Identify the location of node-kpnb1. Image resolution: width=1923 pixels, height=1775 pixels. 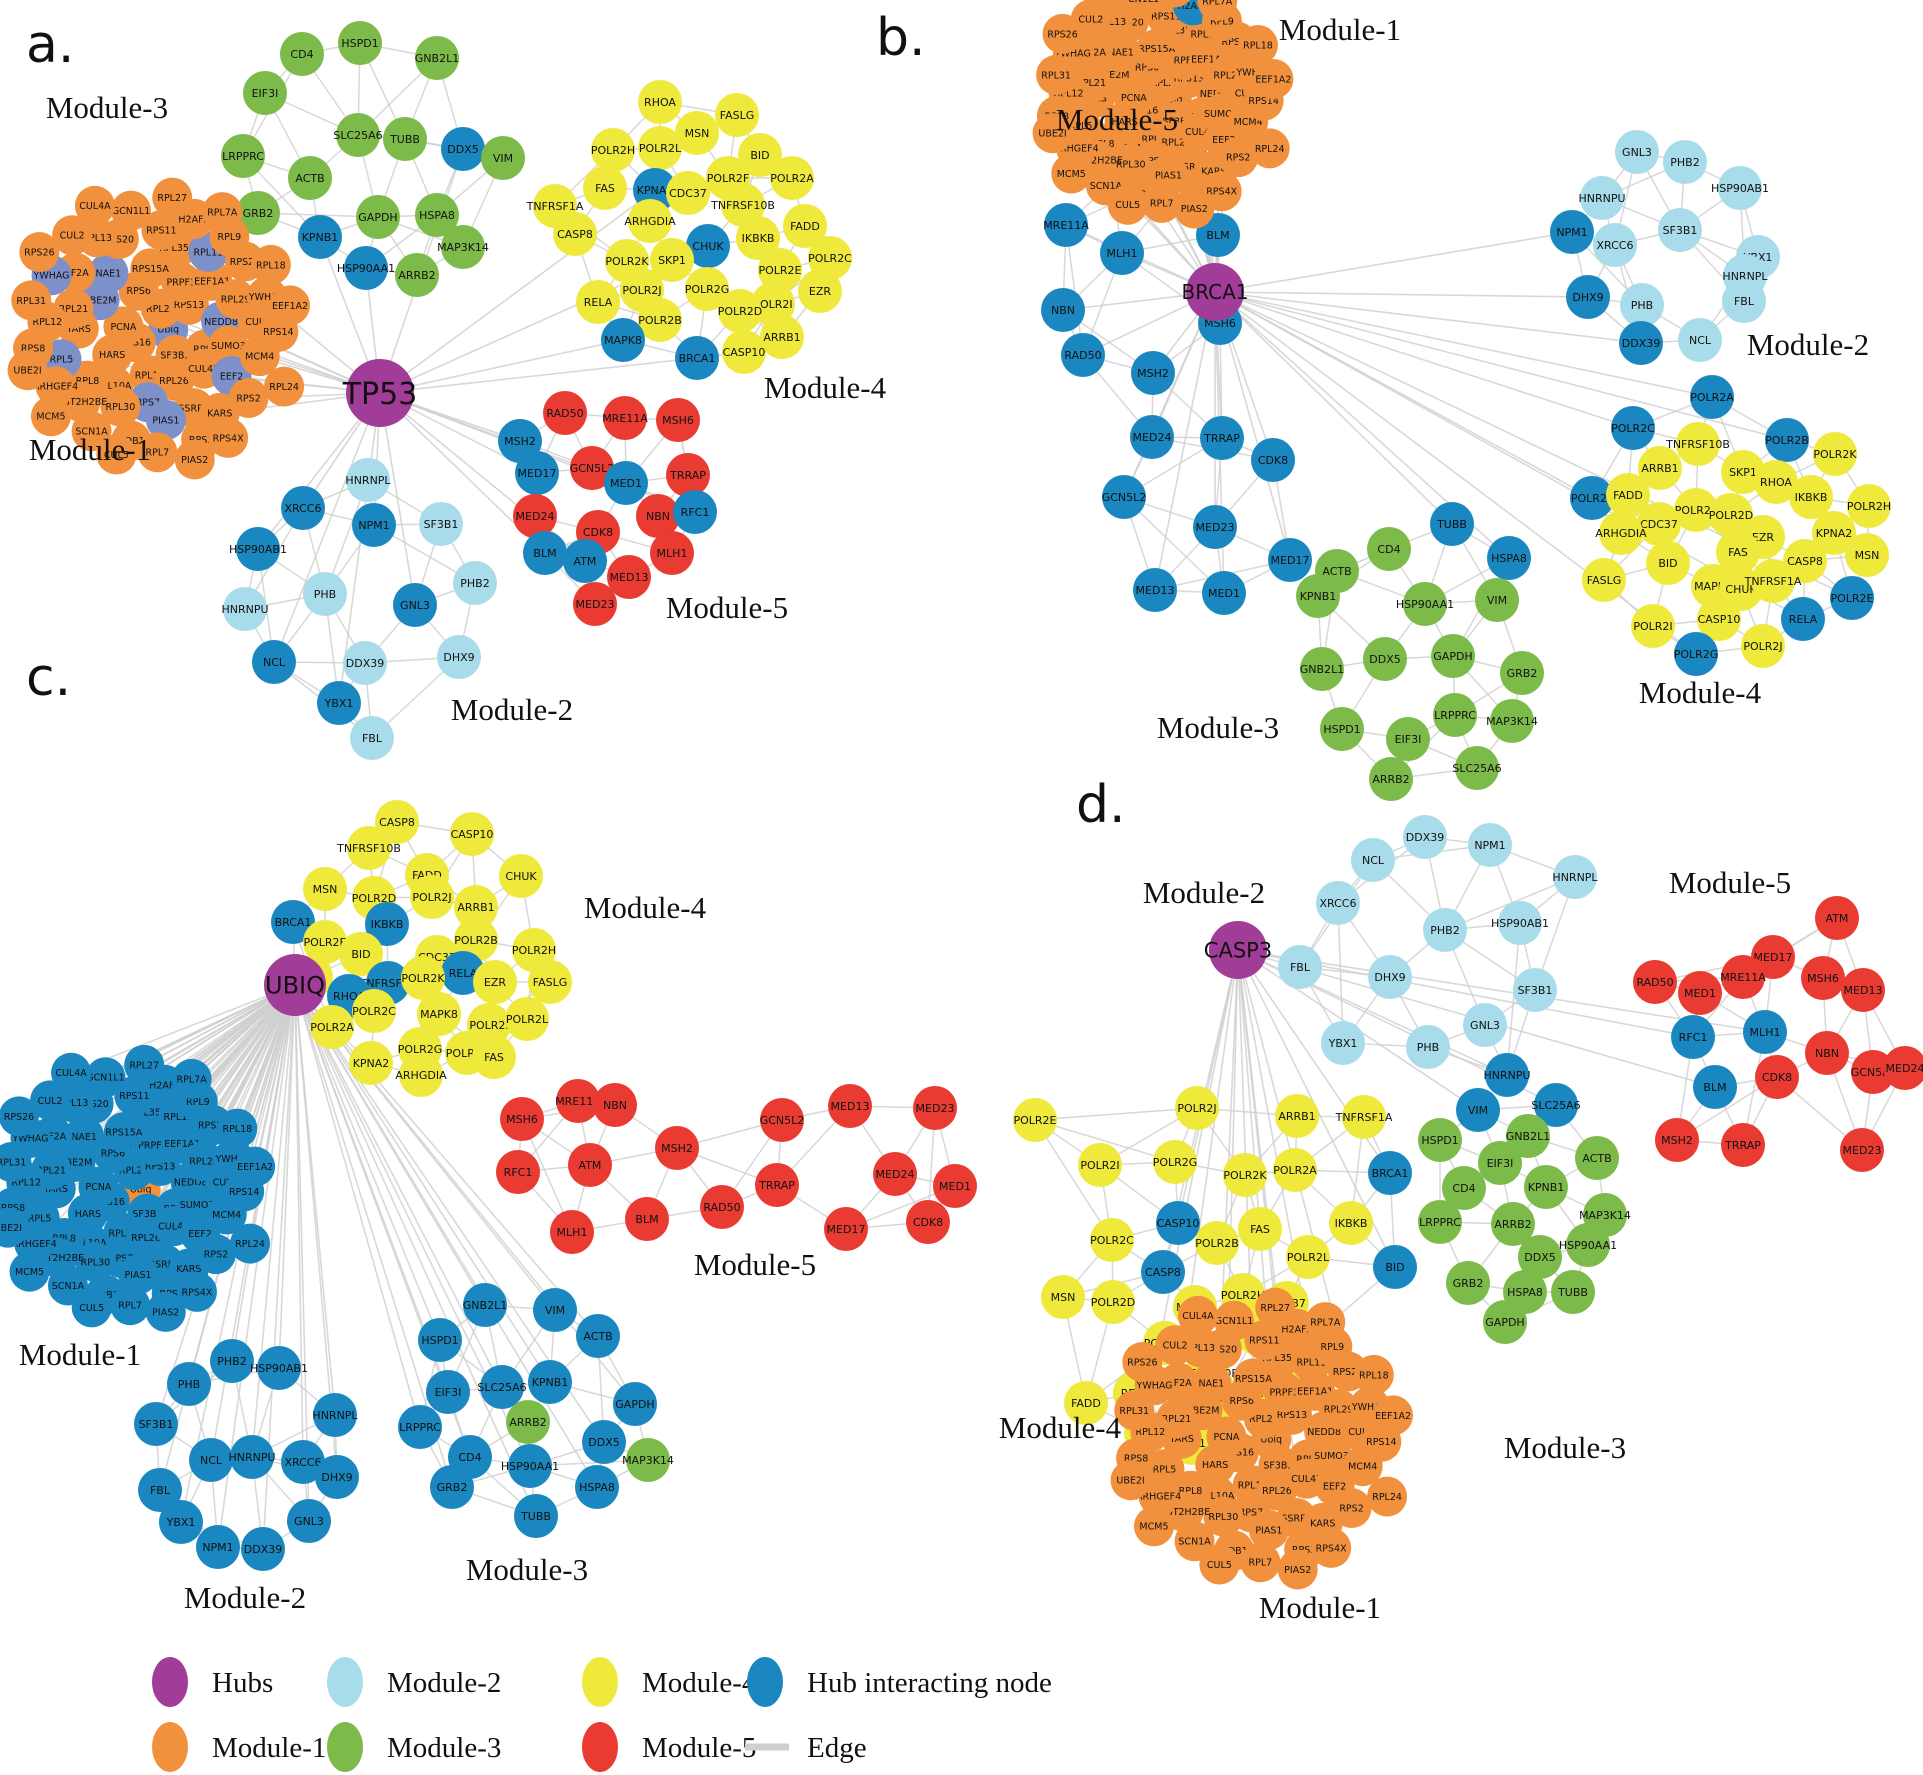
(1546, 1187).